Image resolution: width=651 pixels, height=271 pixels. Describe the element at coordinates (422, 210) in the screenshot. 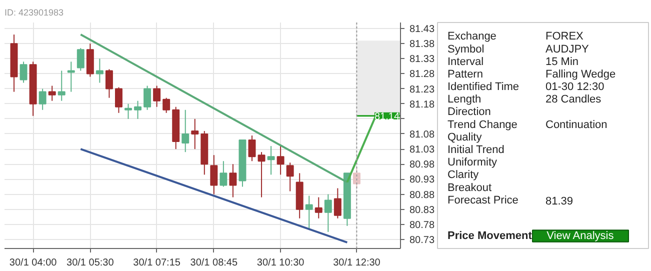

I see `y-tick-label: 80.83` at that location.